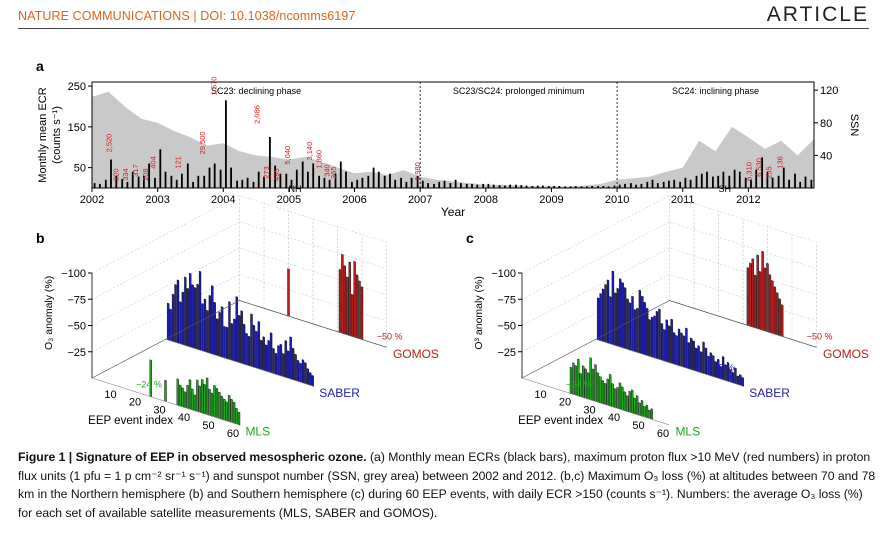 This screenshot has height=533, width=891. What do you see at coordinates (470, 238) in the screenshot?
I see `panel-c-label: c` at bounding box center [470, 238].